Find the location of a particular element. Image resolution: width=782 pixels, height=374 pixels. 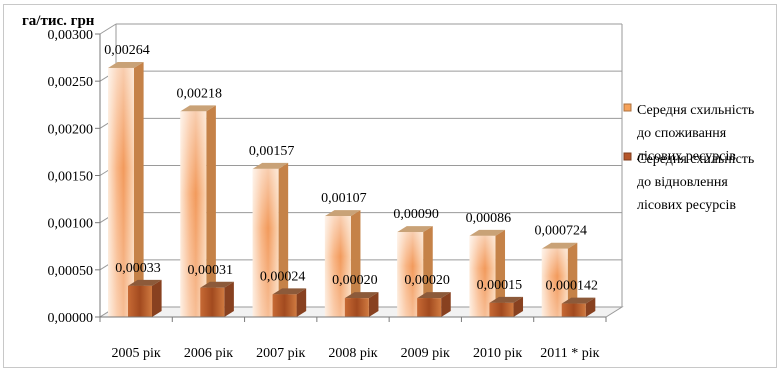

x-category-label: 2005 рік is located at coordinates (136, 353).